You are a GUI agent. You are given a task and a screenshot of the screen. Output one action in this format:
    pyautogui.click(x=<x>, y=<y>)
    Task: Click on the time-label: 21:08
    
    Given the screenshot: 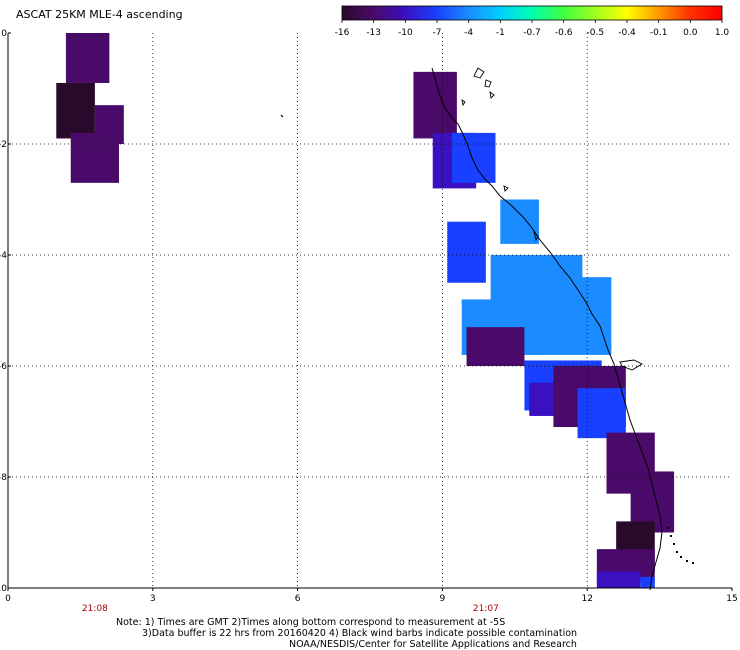 What is the action you would take?
    pyautogui.click(x=95, y=609)
    